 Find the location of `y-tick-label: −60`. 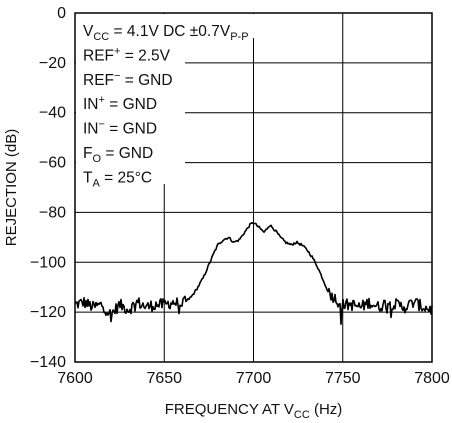

y-tick-label: −60 is located at coordinates (52, 163).